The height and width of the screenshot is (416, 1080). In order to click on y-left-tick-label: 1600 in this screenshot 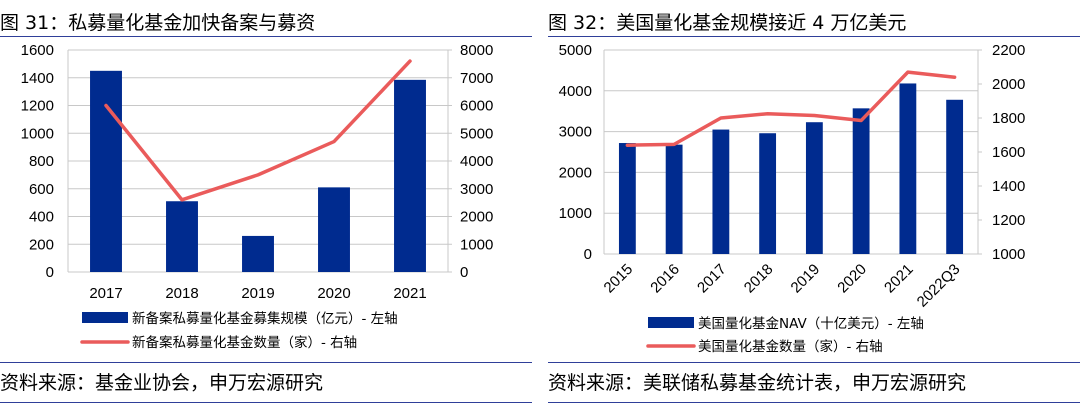, I will do `click(37, 50)`.